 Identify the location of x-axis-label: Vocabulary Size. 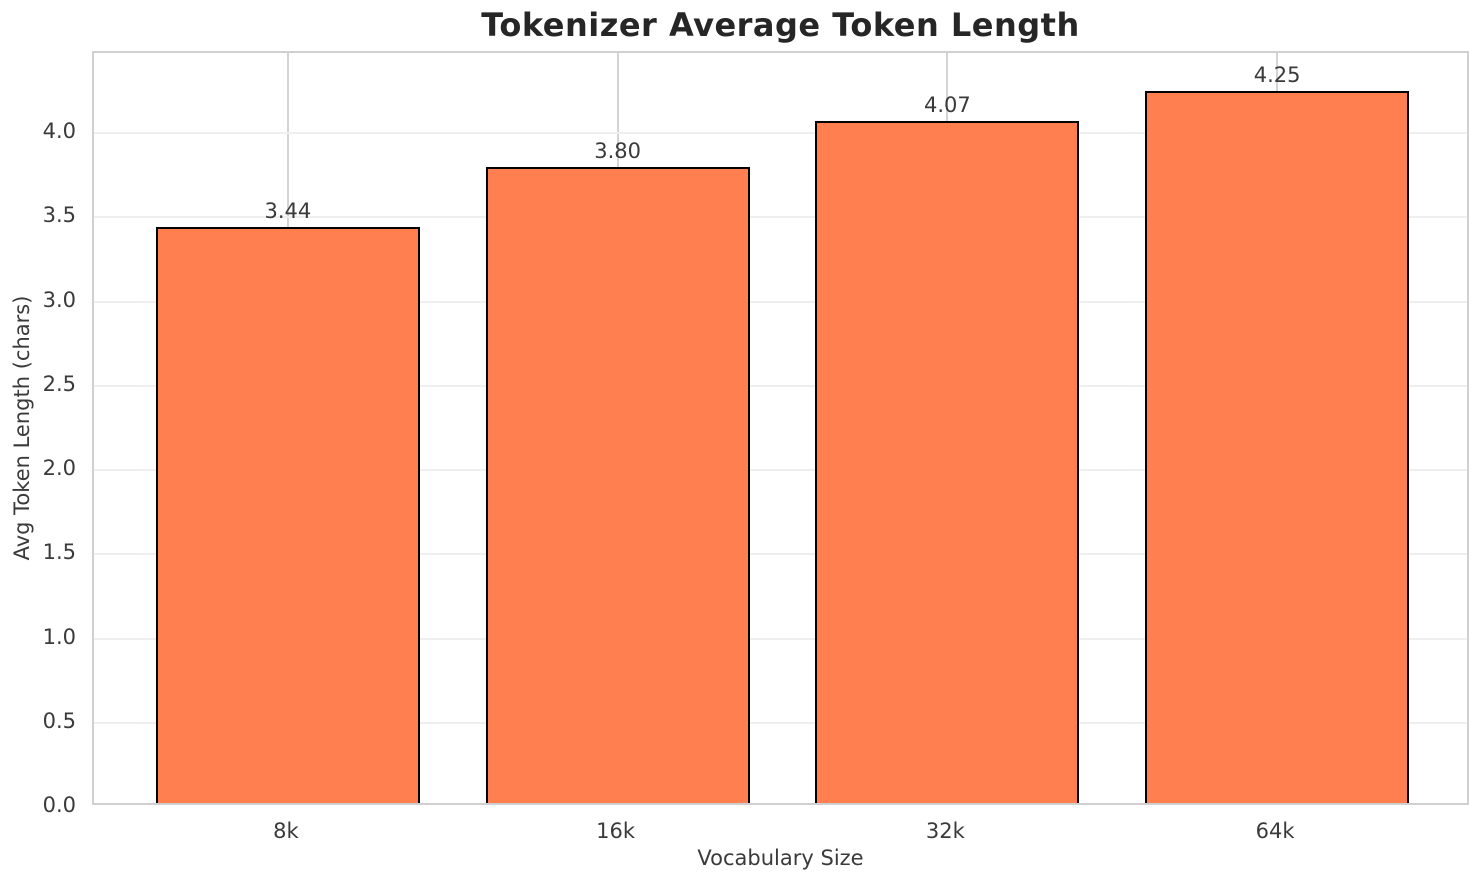
(780, 858).